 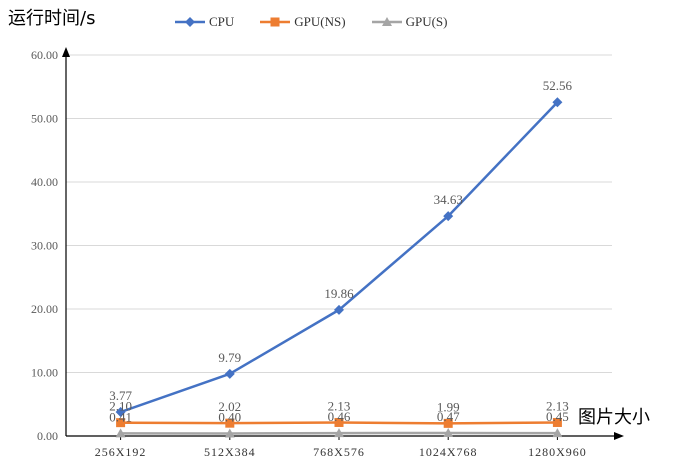 What do you see at coordinates (229, 357) in the screenshot?
I see `data-label: 9.79` at bounding box center [229, 357].